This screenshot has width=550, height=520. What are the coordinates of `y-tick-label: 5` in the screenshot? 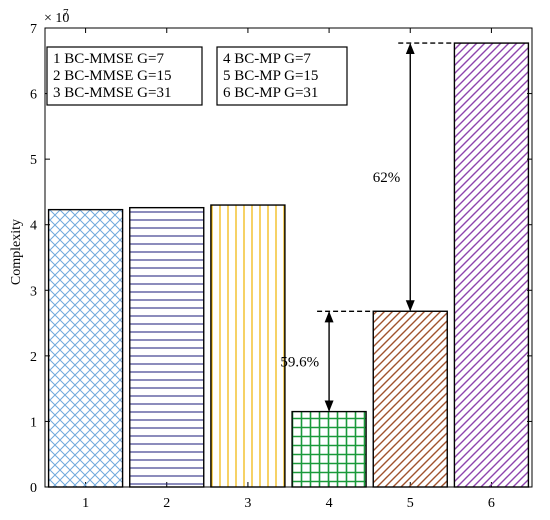 It's located at (33, 160).